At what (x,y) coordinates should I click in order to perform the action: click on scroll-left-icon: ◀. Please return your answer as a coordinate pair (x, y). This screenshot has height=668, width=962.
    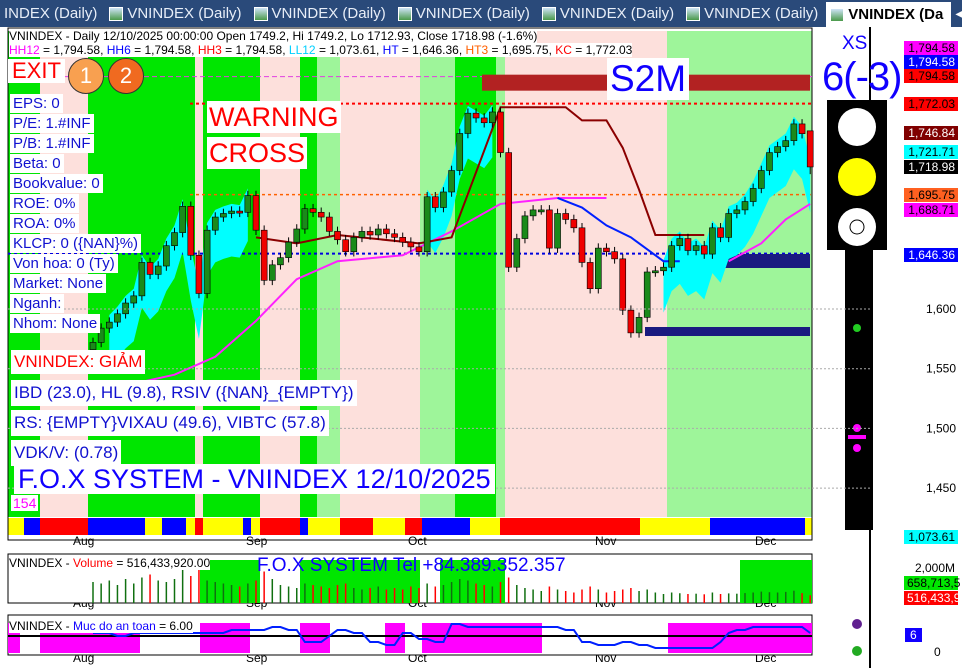
    Looking at the image, I should click on (958, 13).